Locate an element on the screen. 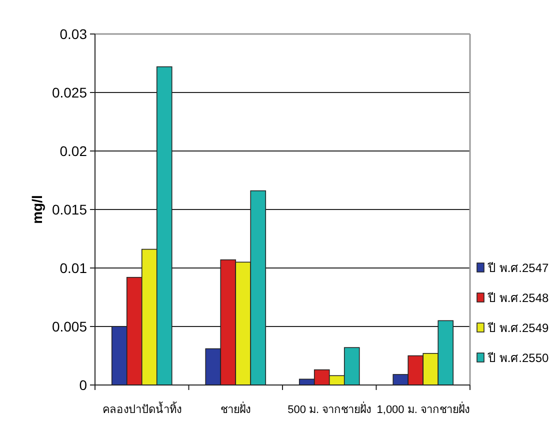 The image size is (549, 431). y-tick-label: 0.005 is located at coordinates (70, 326).